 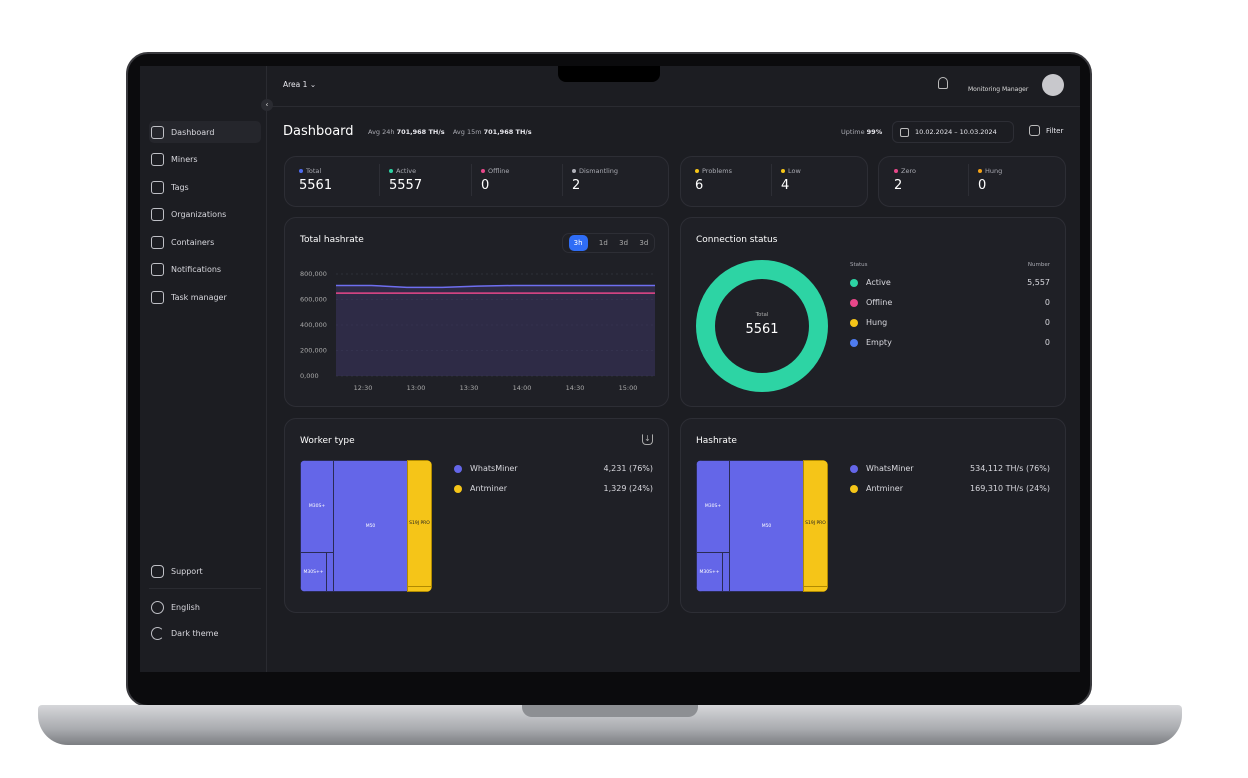 I want to click on stat-low: Low 4, so click(x=791, y=180).